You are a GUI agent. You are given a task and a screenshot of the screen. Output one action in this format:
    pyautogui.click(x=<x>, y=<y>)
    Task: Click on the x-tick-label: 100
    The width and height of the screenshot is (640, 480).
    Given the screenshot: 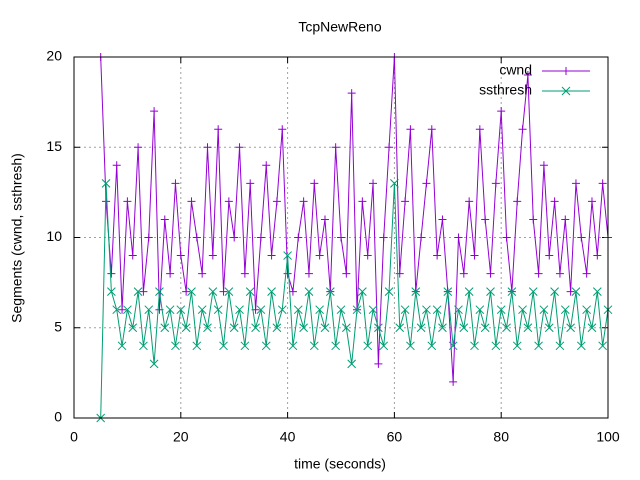 What is the action you would take?
    pyautogui.click(x=608, y=437)
    